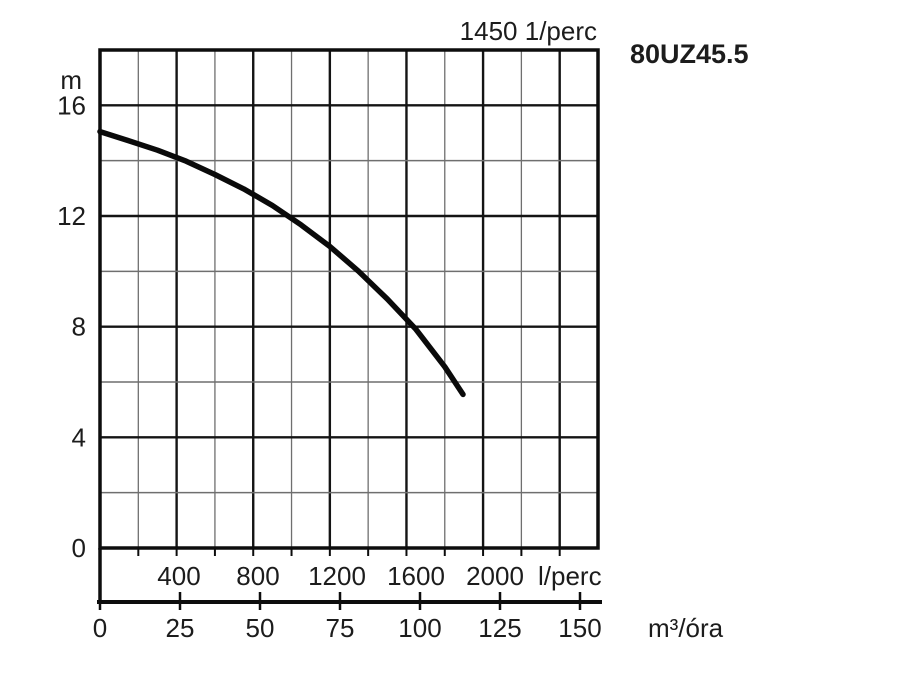 This screenshot has width=900, height=700. Describe the element at coordinates (337, 576) in the screenshot. I see `inner-x-tick-label: 1200` at that location.